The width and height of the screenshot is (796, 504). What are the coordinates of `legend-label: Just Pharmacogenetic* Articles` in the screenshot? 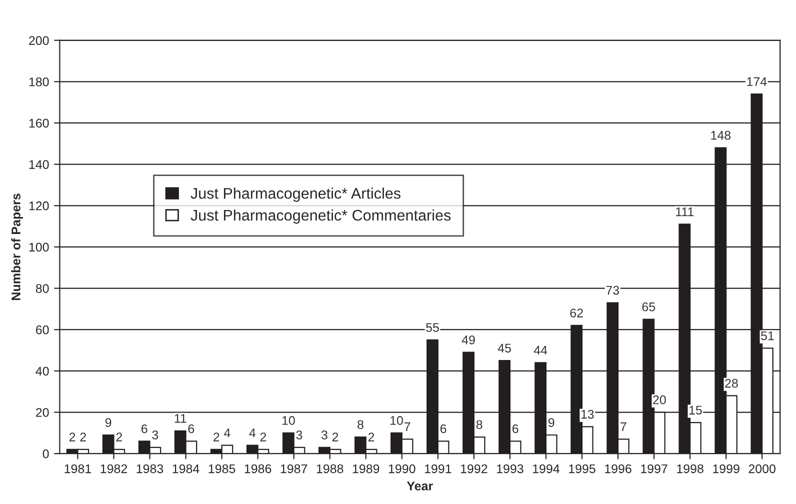 It's located at (295, 195).